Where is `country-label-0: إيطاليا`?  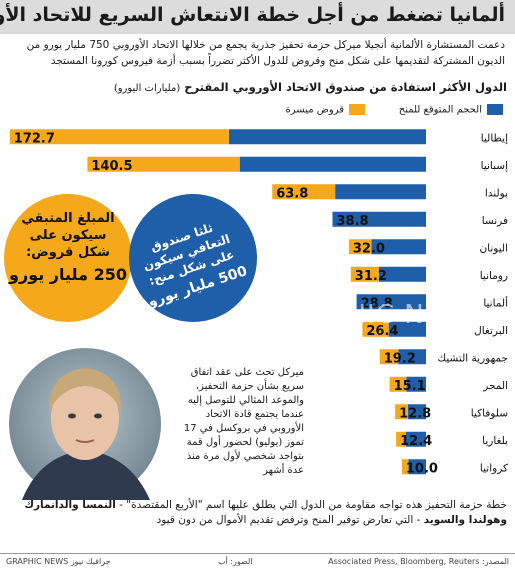
country-label-0: إيطاليا is located at coordinates (494, 138).